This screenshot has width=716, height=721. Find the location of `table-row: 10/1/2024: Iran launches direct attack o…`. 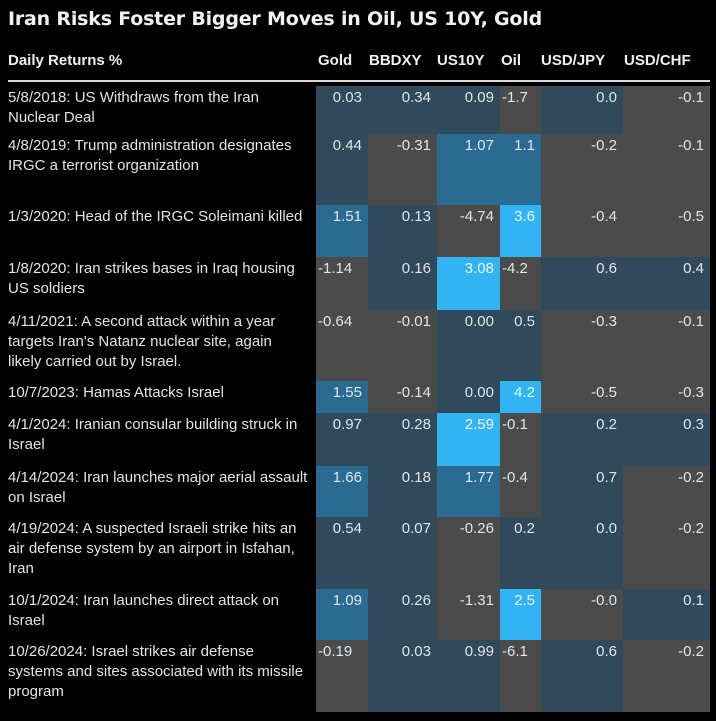

table-row: 10/1/2024: Iran launches direct attack o… is located at coordinates (358, 614).